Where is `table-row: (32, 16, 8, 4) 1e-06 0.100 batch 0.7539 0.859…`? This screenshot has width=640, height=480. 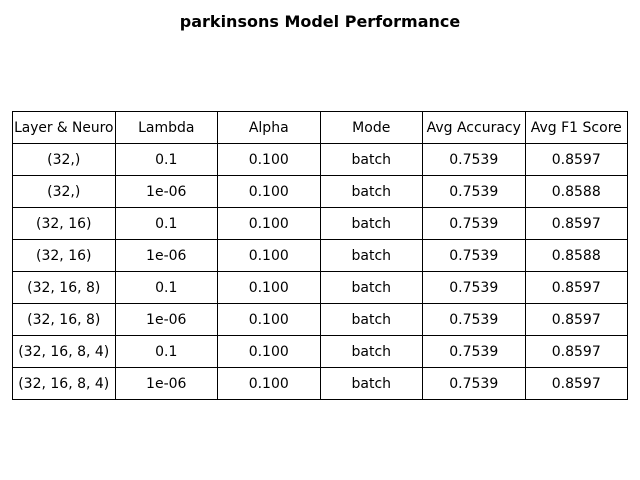 table-row: (32, 16, 8, 4) 1e-06 0.100 batch 0.7539 0.859… is located at coordinates (320, 383).